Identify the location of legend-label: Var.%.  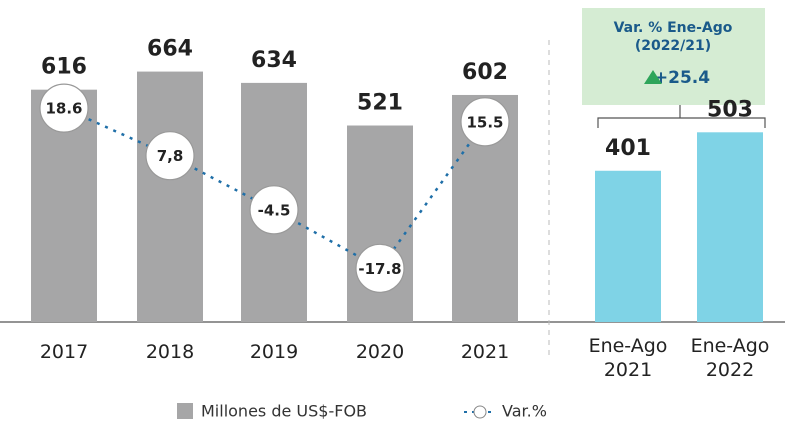
(524, 411).